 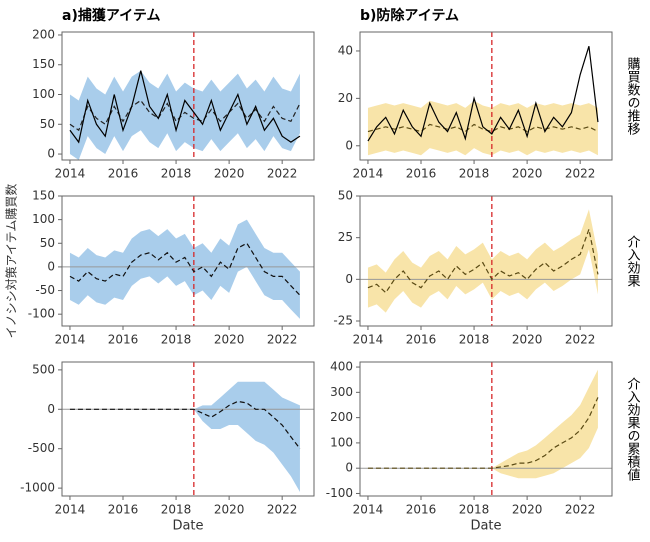 What do you see at coordinates (37, 488) in the screenshot?
I see `y-tick-label: -1000` at bounding box center [37, 488].